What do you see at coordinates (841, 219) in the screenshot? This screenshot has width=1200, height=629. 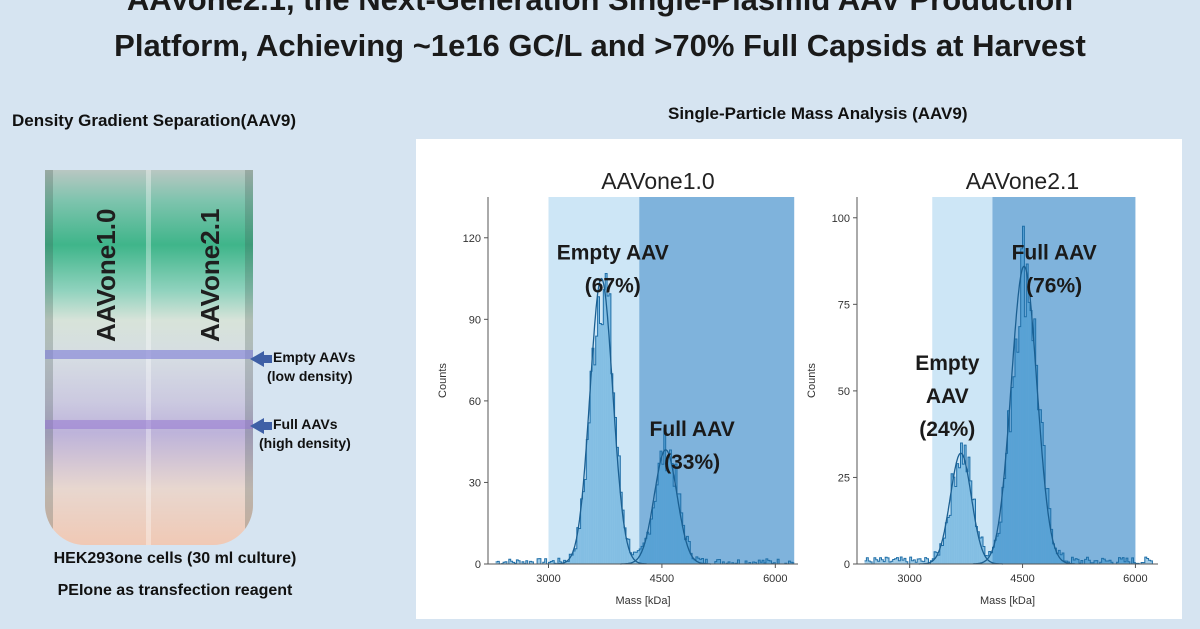 I see `y-tick-label: 100` at bounding box center [841, 219].